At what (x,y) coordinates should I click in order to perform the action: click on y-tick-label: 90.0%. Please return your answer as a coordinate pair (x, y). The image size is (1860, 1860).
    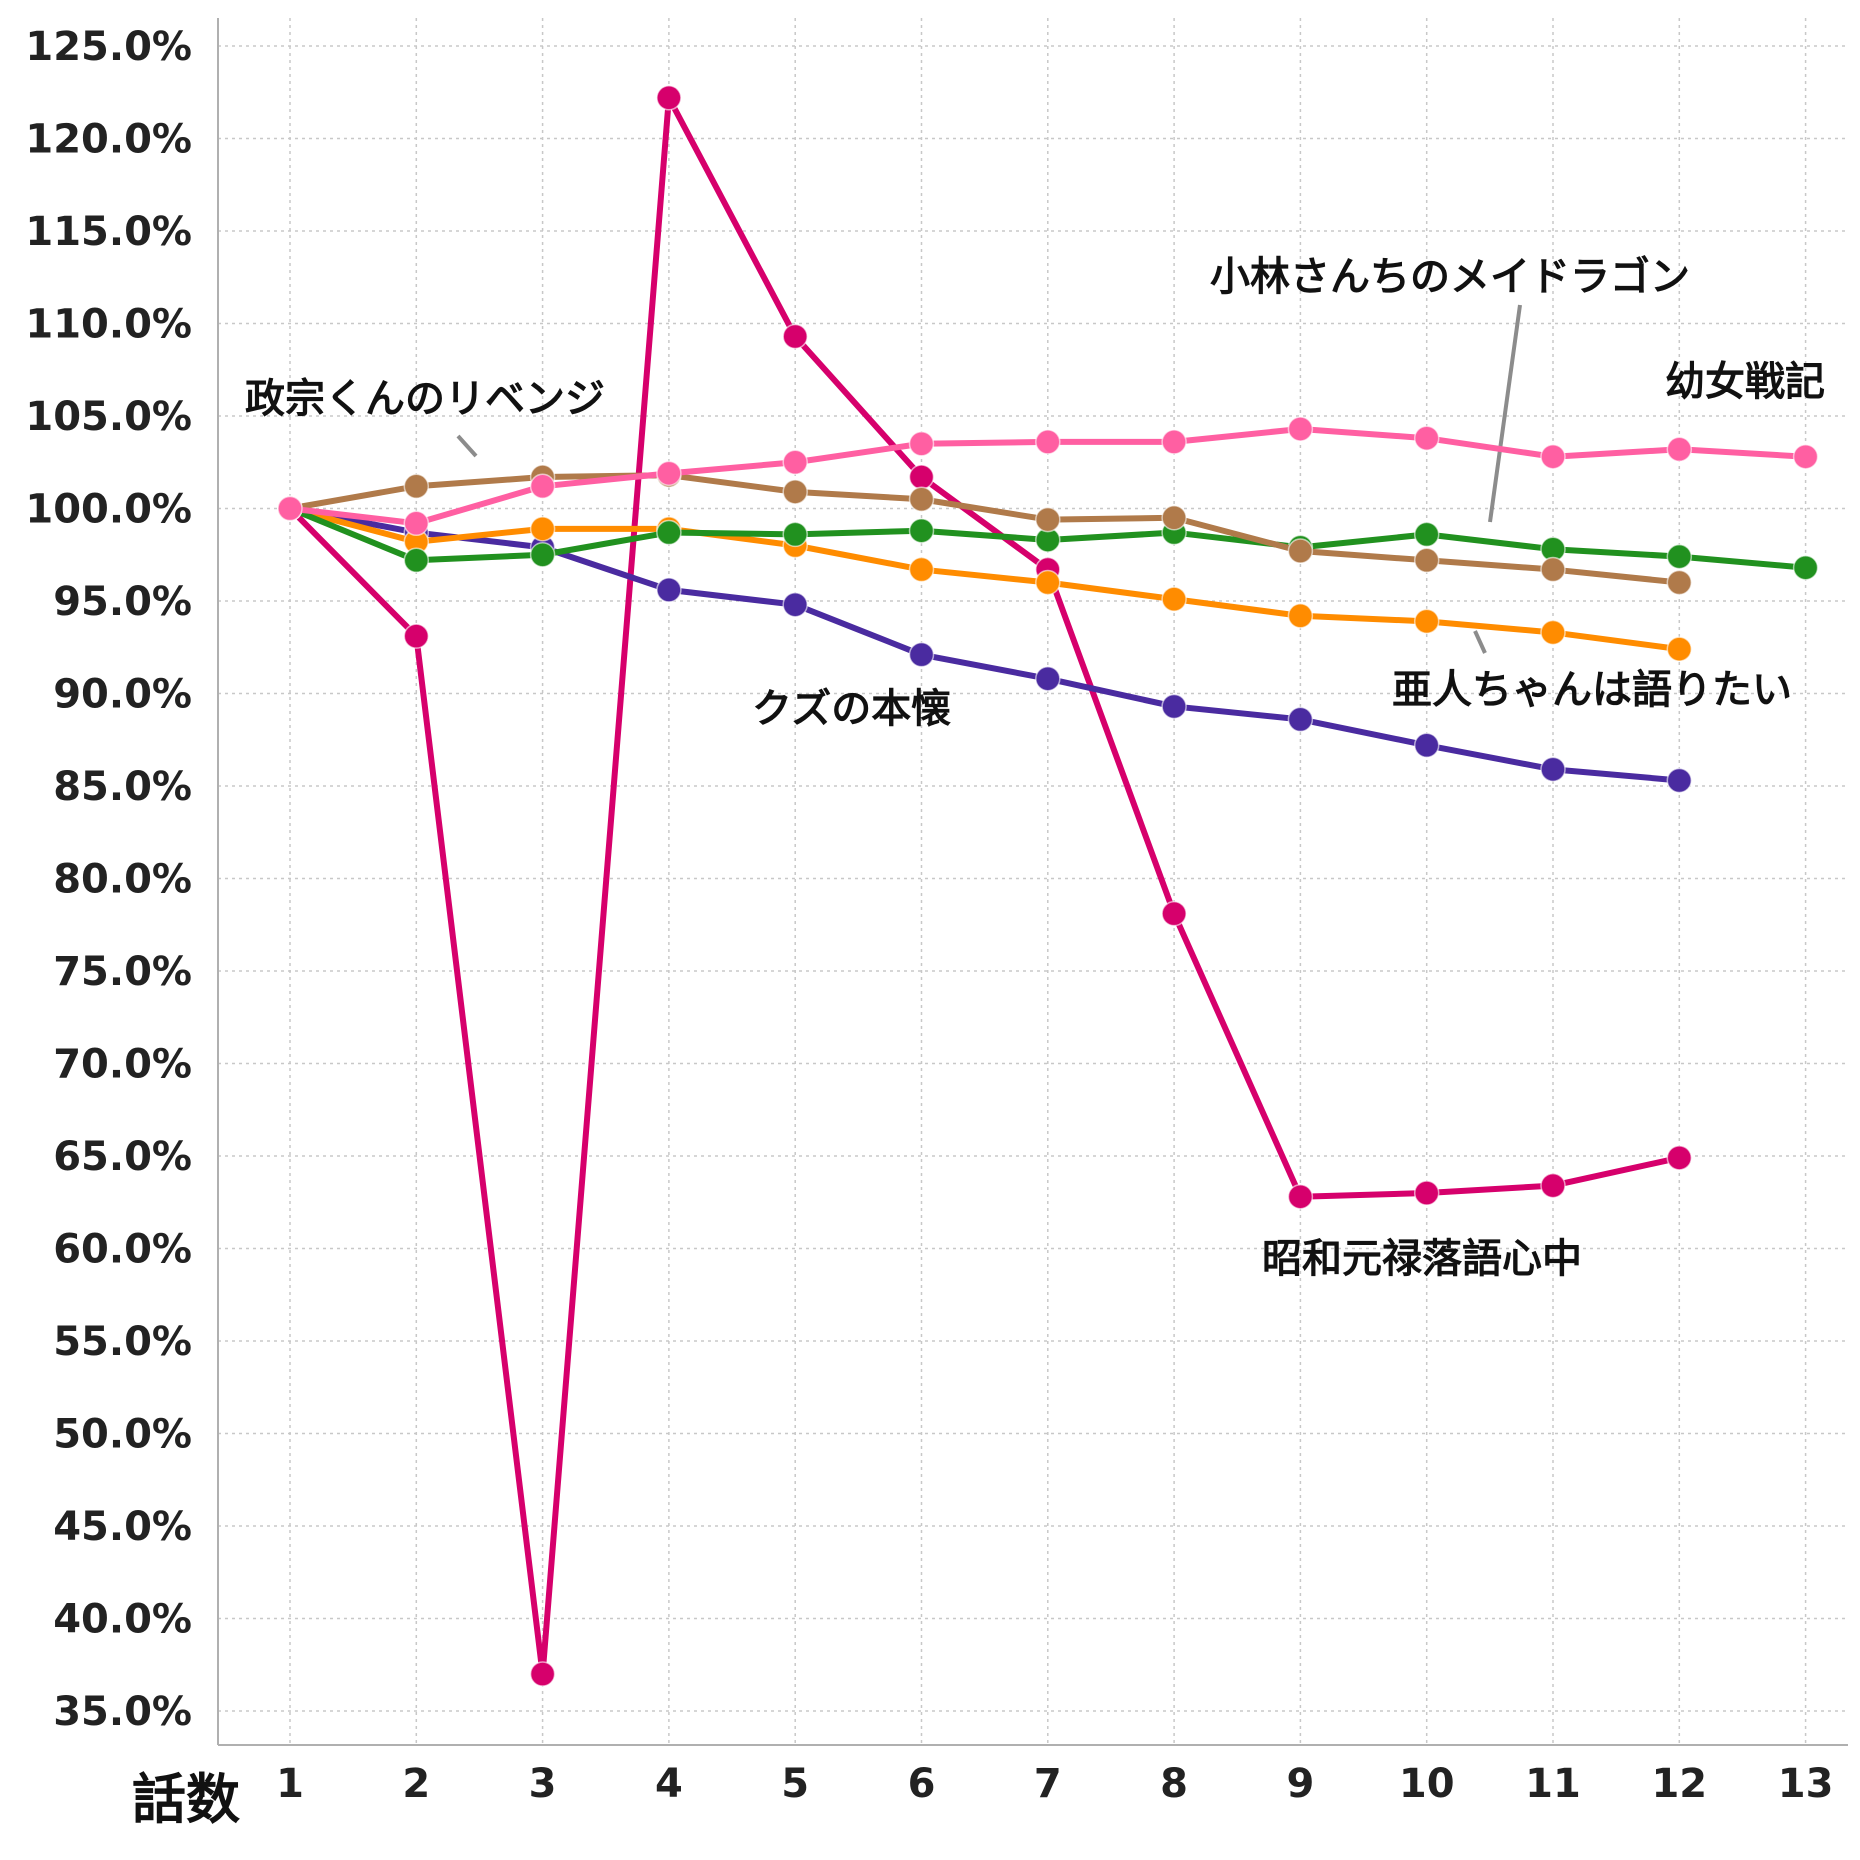
    Looking at the image, I should click on (122, 695).